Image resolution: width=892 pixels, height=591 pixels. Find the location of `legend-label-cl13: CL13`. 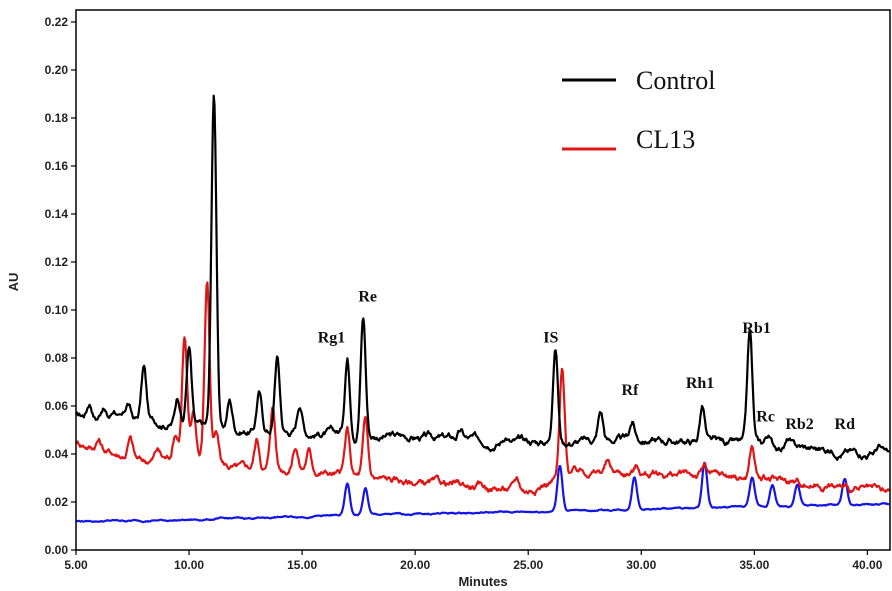

legend-label-cl13: CL13 is located at coordinates (665, 139).